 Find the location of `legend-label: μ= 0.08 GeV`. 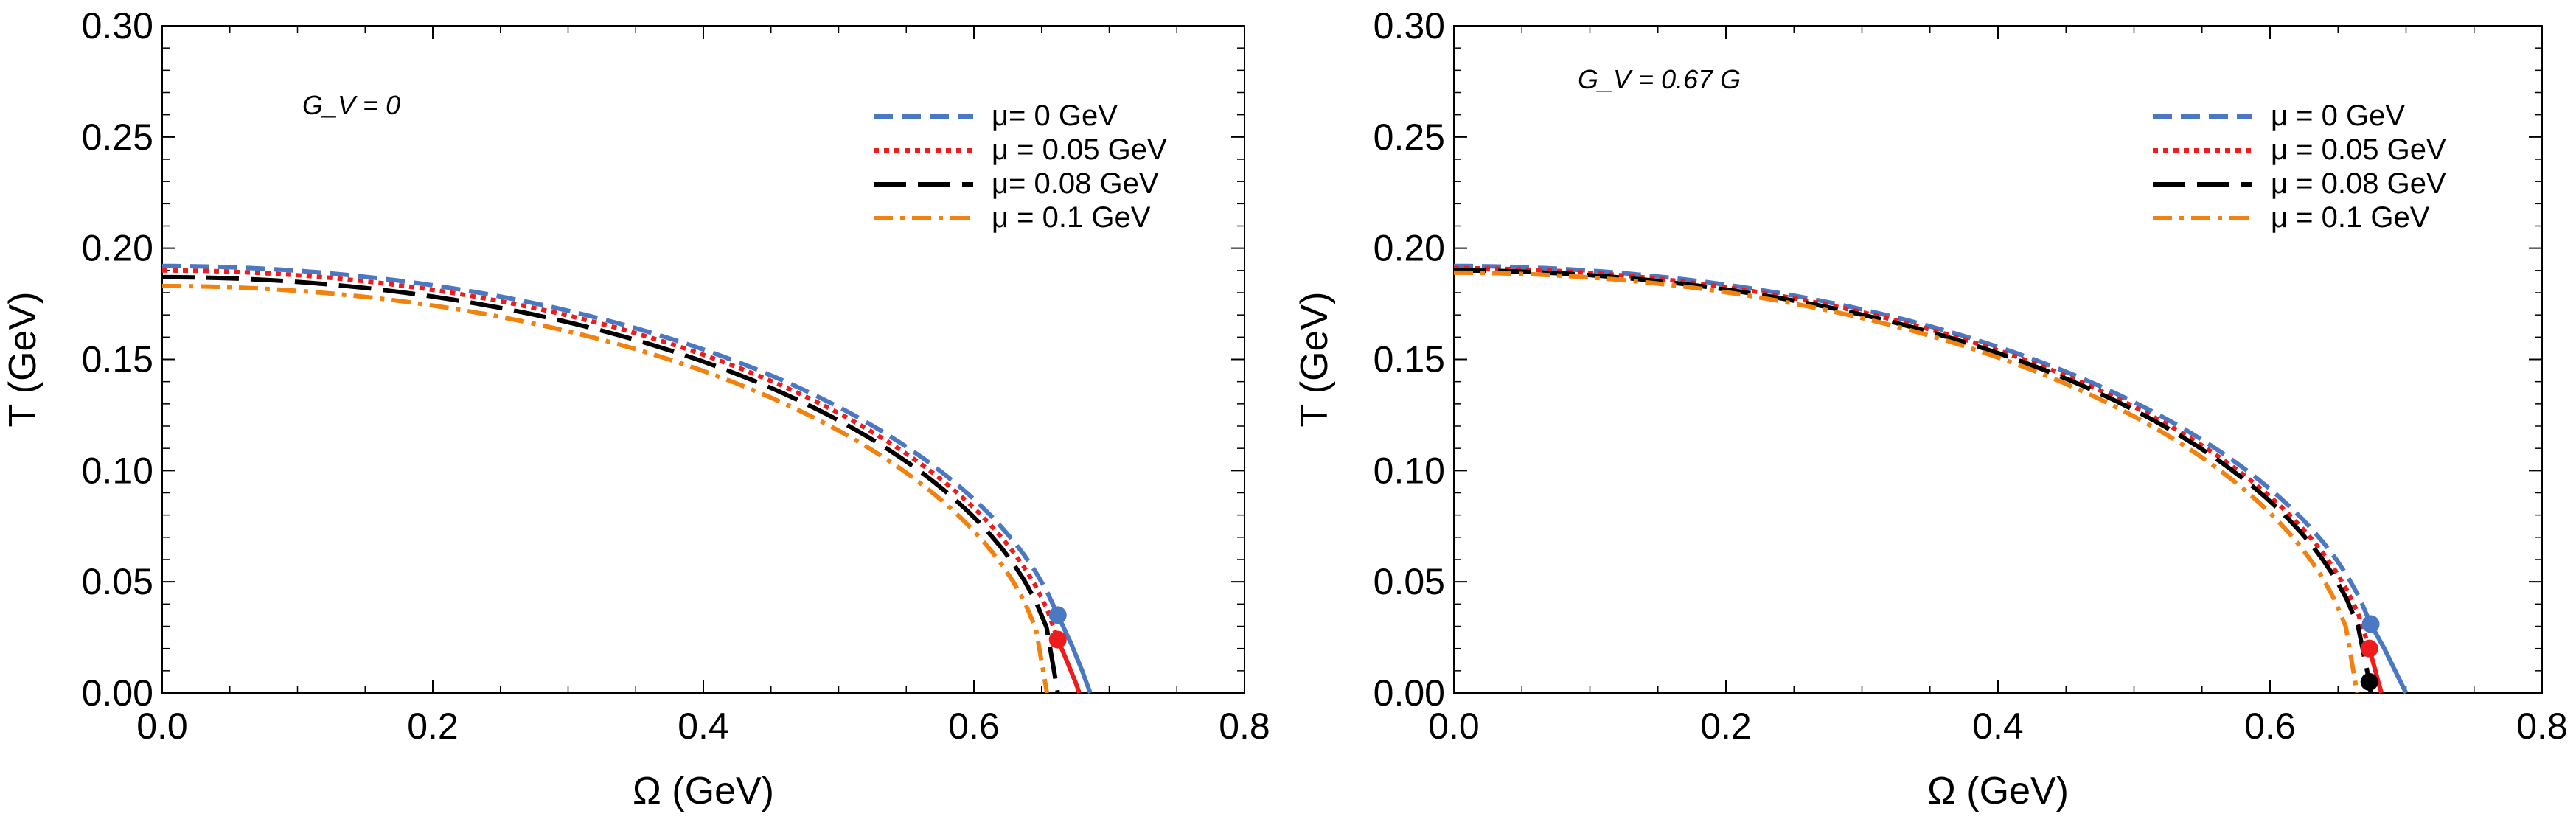

legend-label: μ= 0.08 GeV is located at coordinates (1076, 183).